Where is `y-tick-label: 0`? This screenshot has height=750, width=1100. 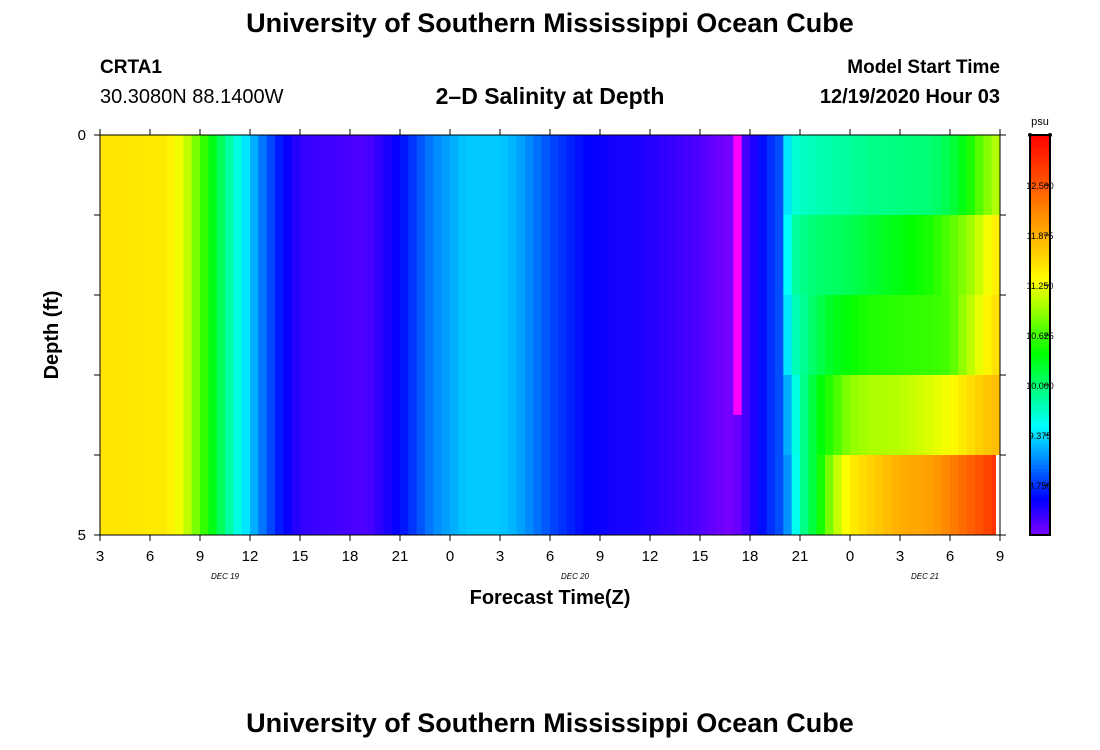
y-tick-label: 0 is located at coordinates (82, 135).